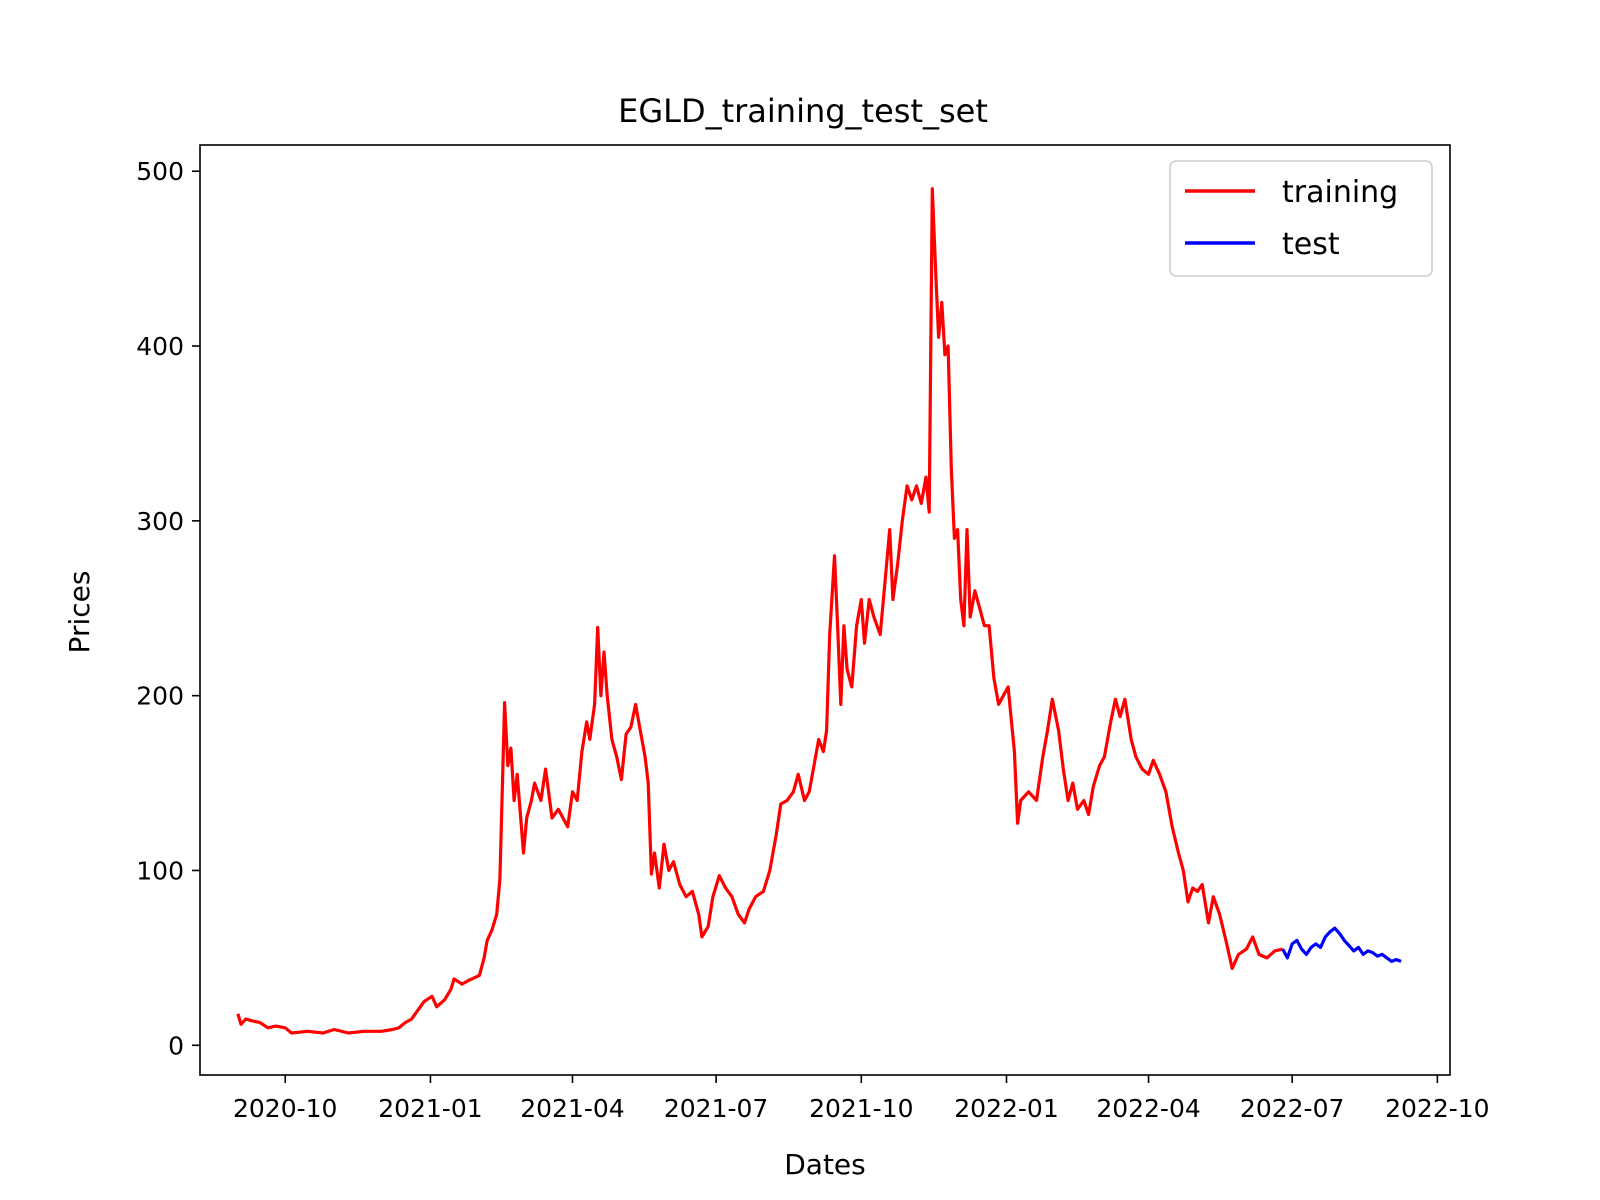 This screenshot has height=1200, width=1600. I want to click on x-tick-label: 2021-01, so click(430, 1108).